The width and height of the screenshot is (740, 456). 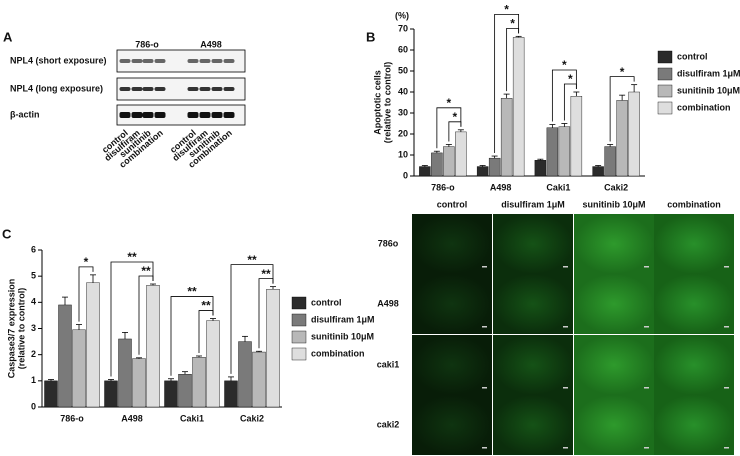 I want to click on x-tick-label: 786-o, so click(x=443, y=187).